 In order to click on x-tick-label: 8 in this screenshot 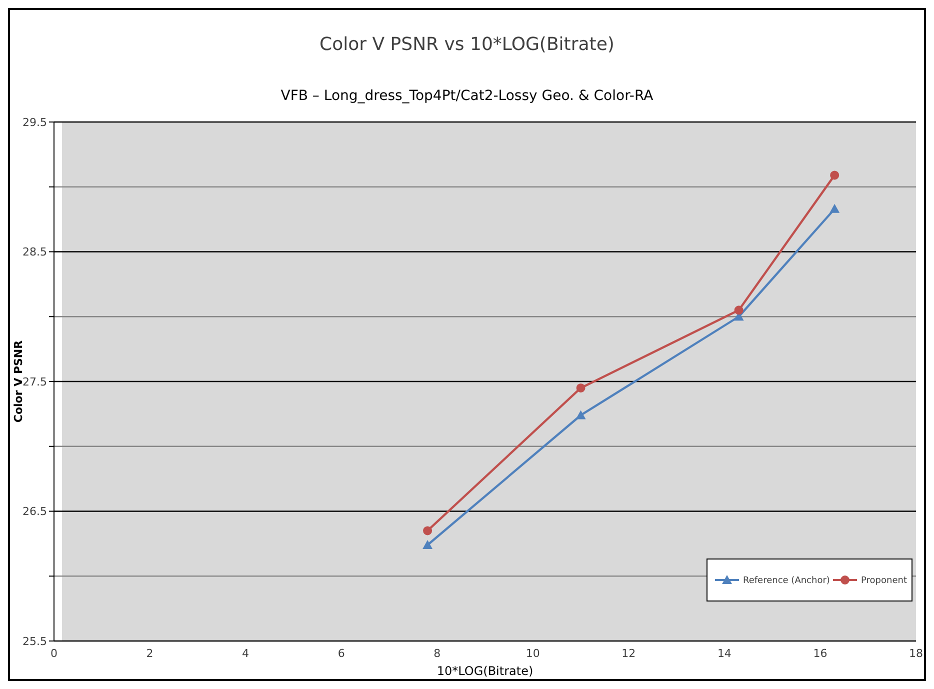, I will do `click(437, 653)`.